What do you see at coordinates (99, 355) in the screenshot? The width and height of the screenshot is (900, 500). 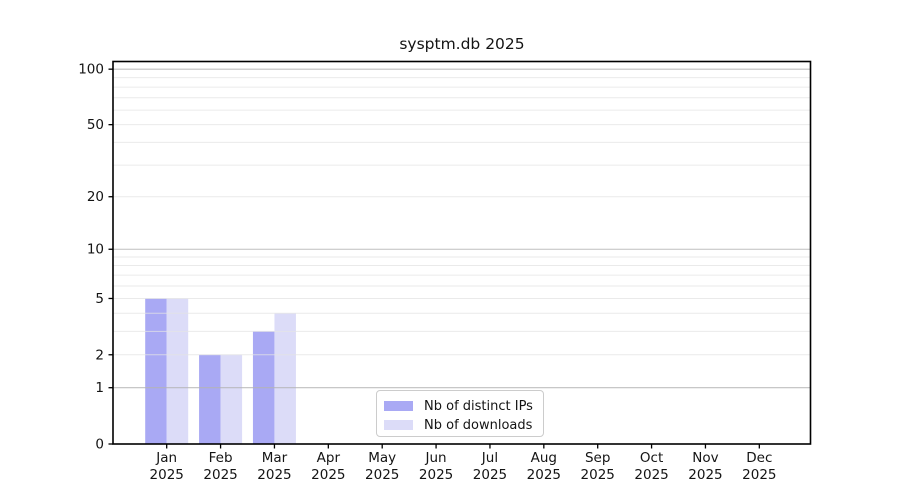 I see `y-tick-label: 2` at bounding box center [99, 355].